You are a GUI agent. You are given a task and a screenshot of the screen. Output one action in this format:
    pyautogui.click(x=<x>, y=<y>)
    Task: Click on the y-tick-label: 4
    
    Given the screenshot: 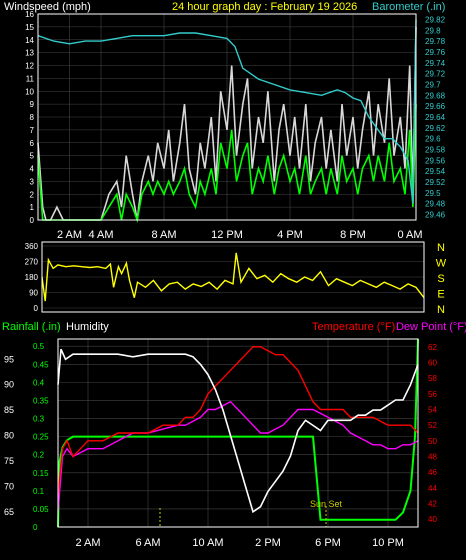 What is the action you would take?
    pyautogui.click(x=32, y=169)
    